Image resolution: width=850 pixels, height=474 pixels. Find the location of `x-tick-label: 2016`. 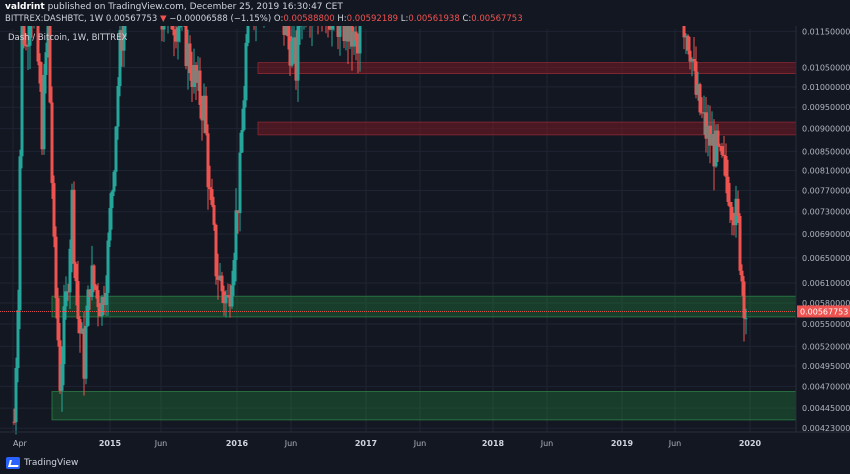

x-tick-label: 2016 is located at coordinates (237, 443).